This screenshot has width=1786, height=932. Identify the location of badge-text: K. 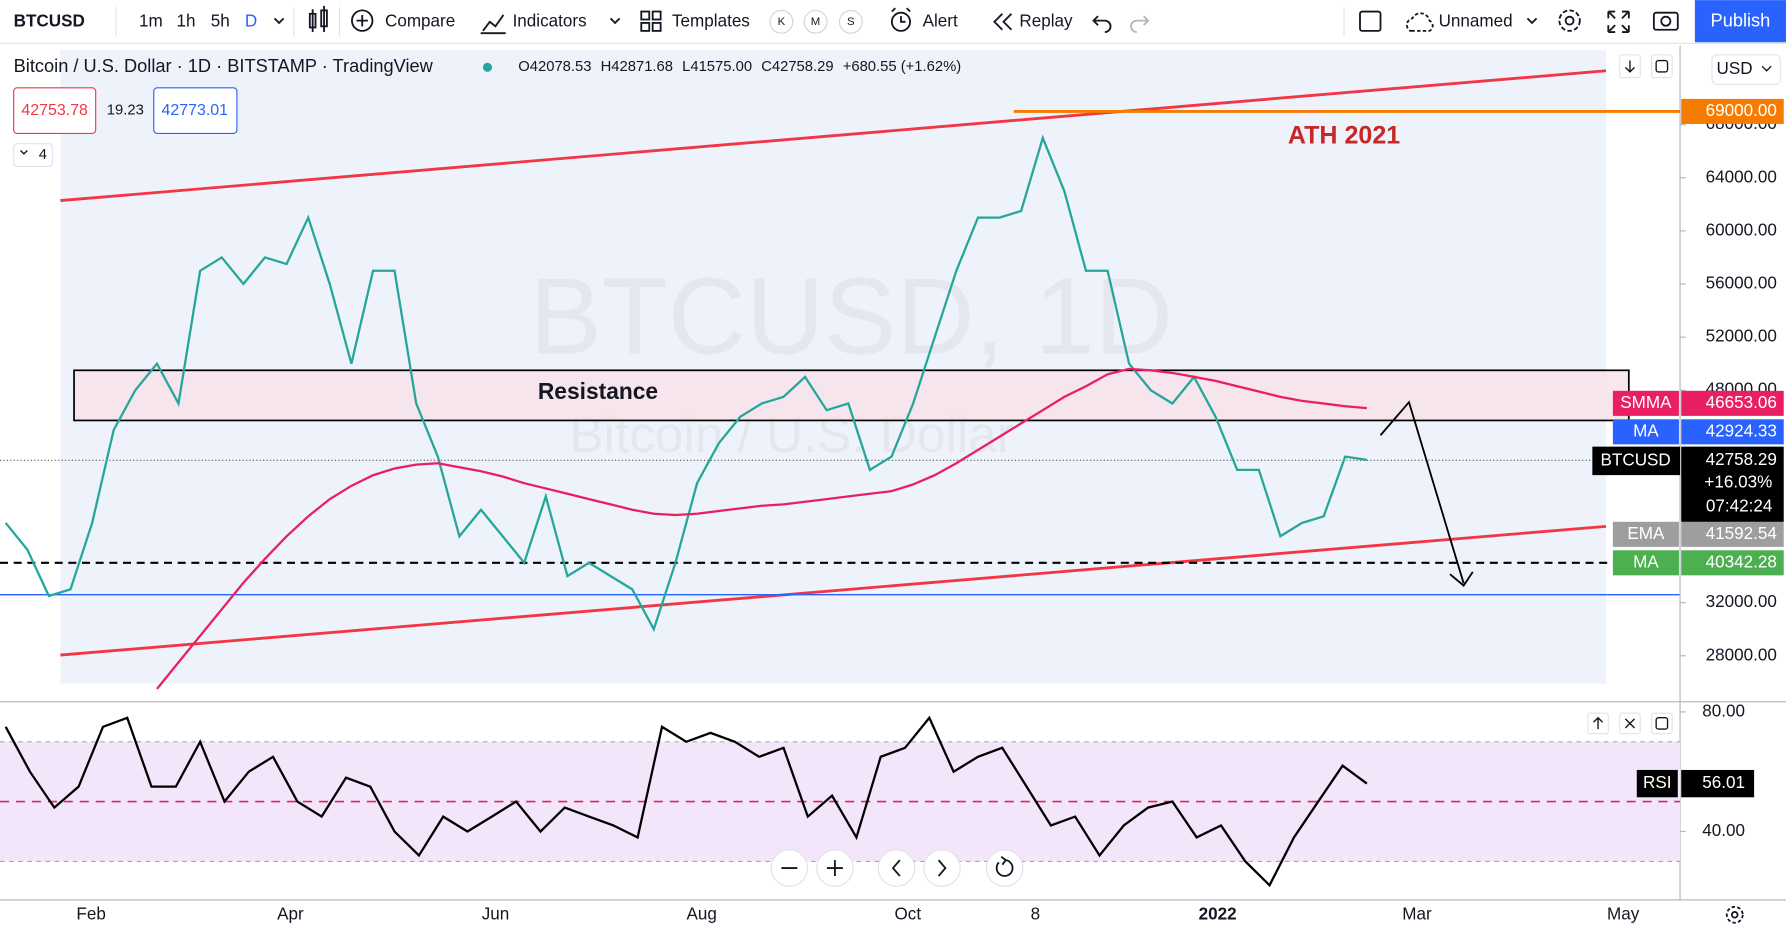
(782, 22).